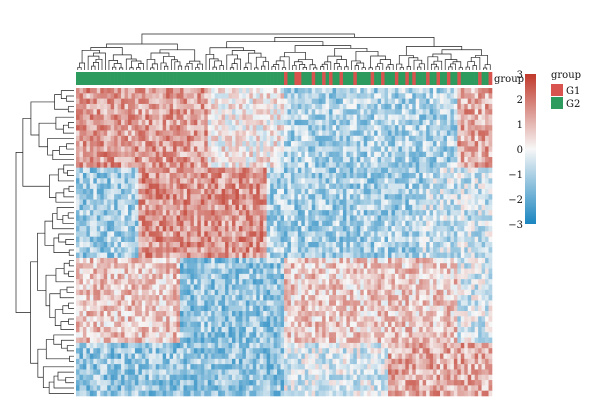 The image size is (600, 417). I want to click on group-annotation-bar, so click(284, 78).